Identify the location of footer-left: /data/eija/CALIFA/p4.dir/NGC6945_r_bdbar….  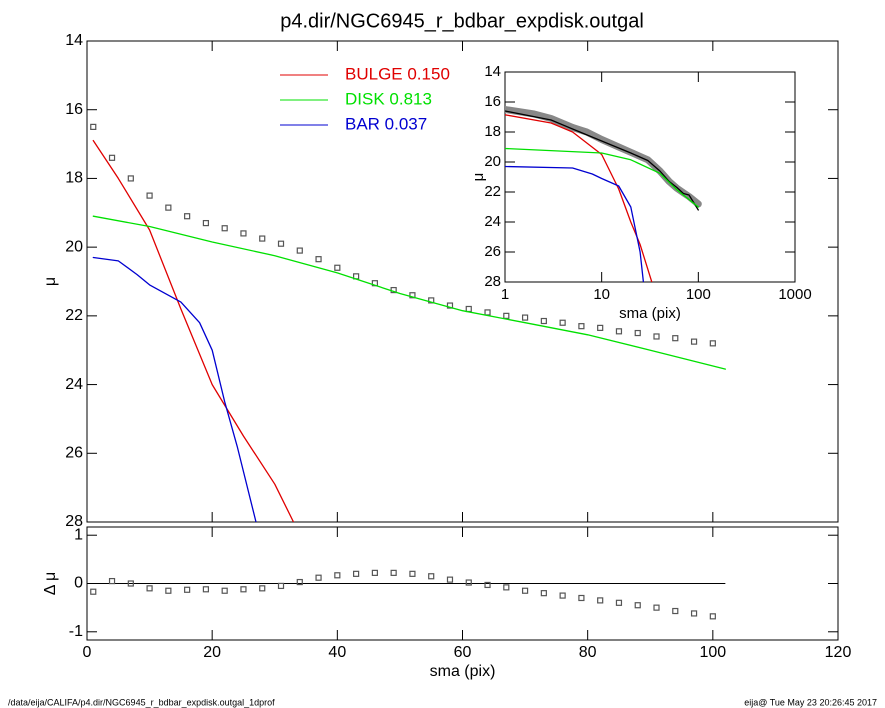
(141, 702).